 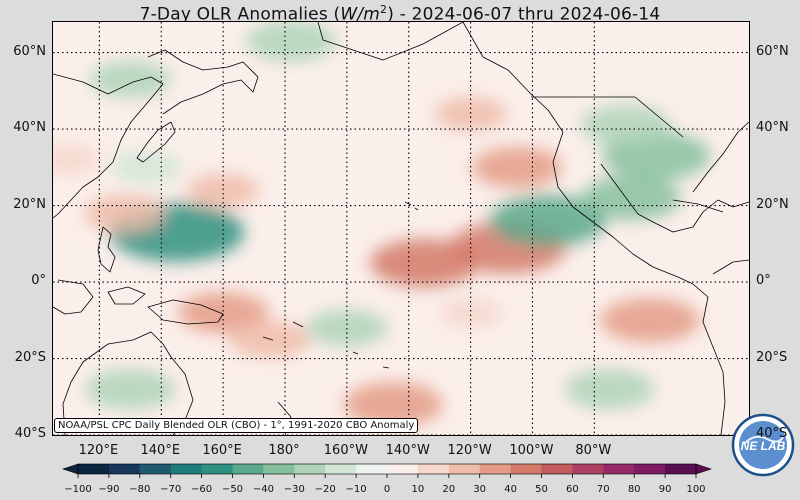 I want to click on coastline-hawaii, so click(x=411, y=206).